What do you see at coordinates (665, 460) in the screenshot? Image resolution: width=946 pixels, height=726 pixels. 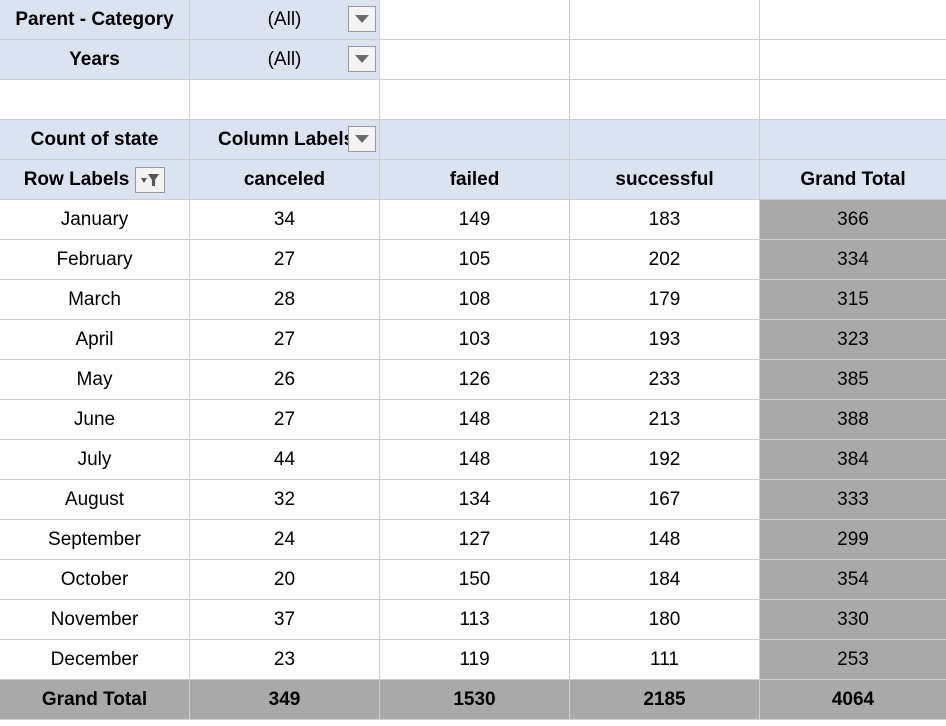 I see `value-cell: 192` at bounding box center [665, 460].